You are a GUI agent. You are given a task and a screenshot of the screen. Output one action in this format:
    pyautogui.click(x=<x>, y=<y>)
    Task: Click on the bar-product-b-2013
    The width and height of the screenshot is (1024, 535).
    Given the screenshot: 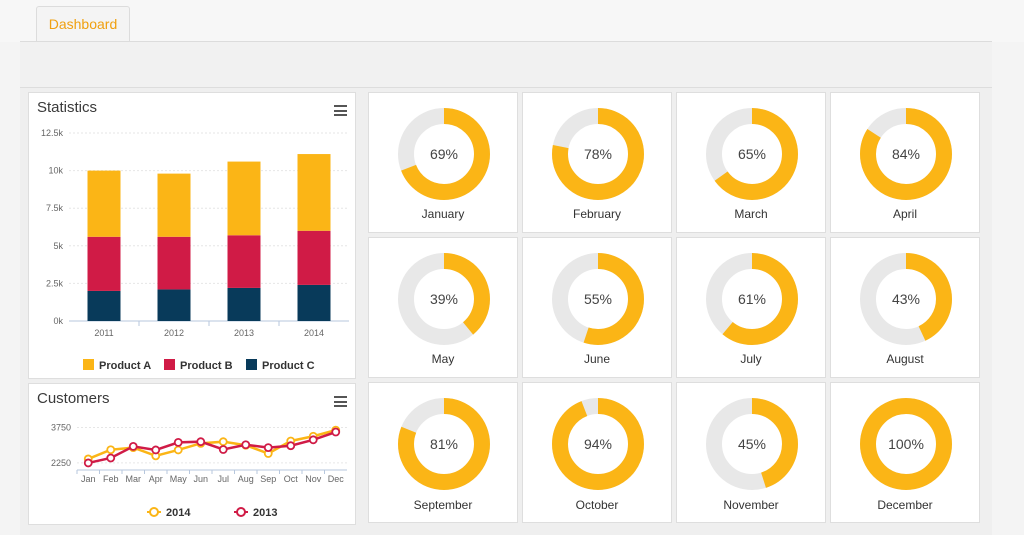 What is the action you would take?
    pyautogui.click(x=244, y=261)
    